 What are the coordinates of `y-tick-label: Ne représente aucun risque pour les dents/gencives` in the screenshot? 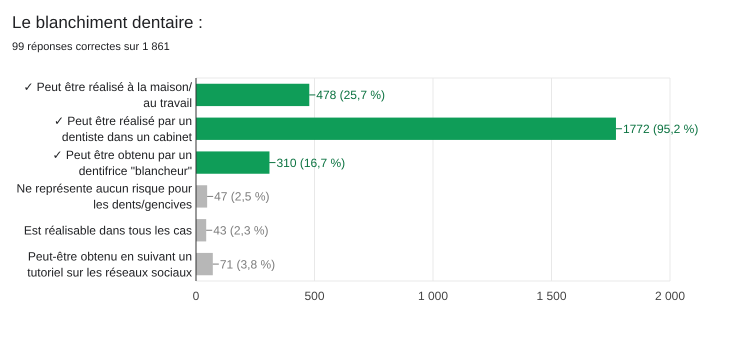 It's located at (104, 197).